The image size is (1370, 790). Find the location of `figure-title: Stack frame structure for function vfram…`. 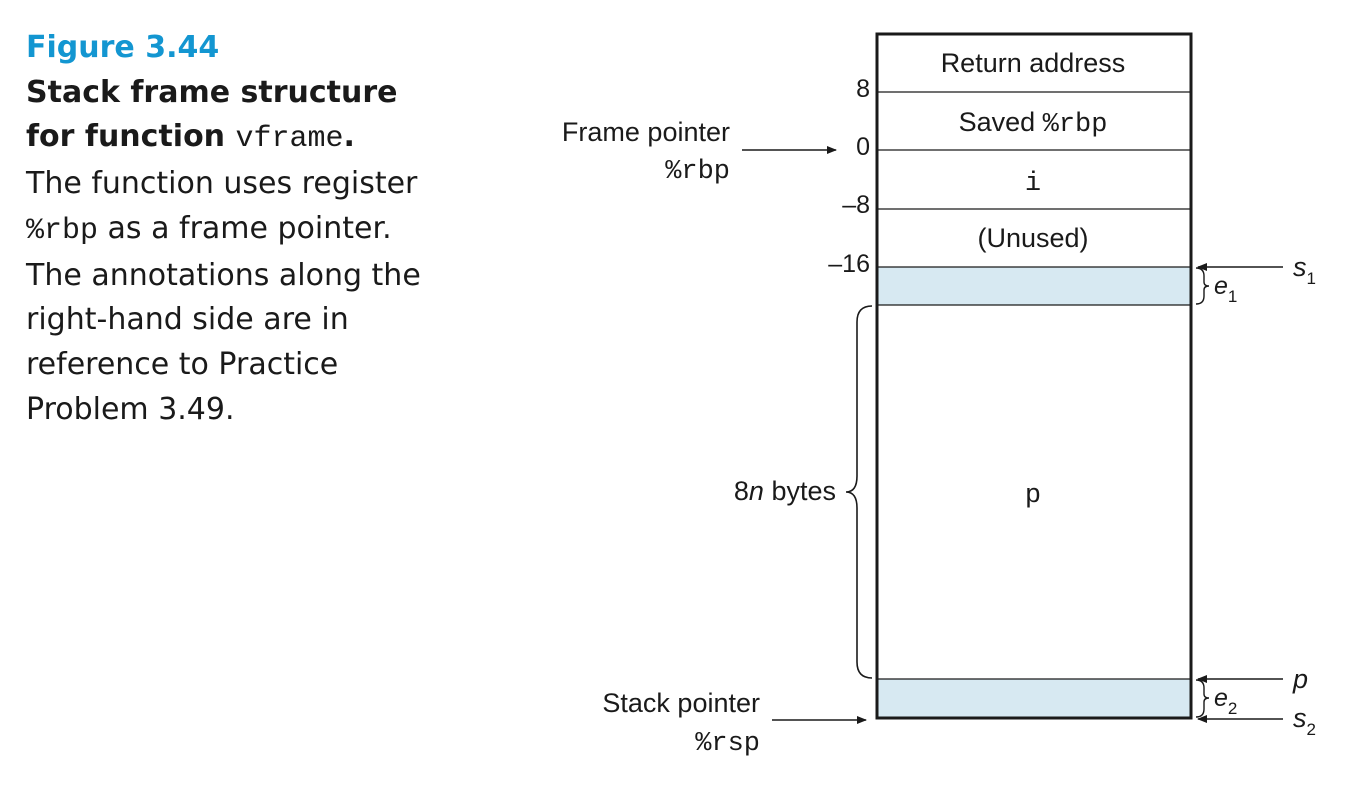

figure-title: Stack frame structure for function vfram… is located at coordinates (236, 116).